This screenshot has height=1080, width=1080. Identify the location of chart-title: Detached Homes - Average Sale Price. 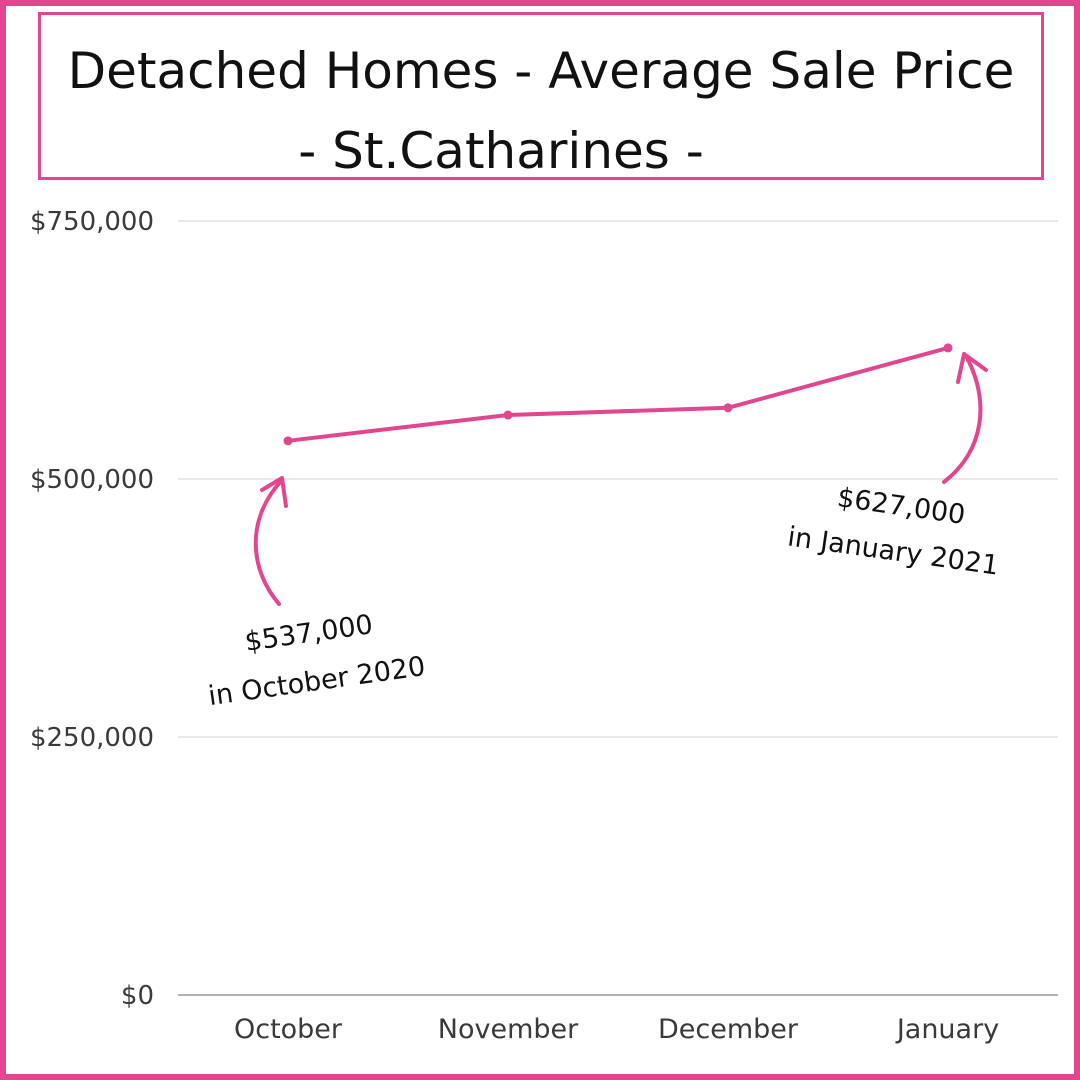
(541, 71).